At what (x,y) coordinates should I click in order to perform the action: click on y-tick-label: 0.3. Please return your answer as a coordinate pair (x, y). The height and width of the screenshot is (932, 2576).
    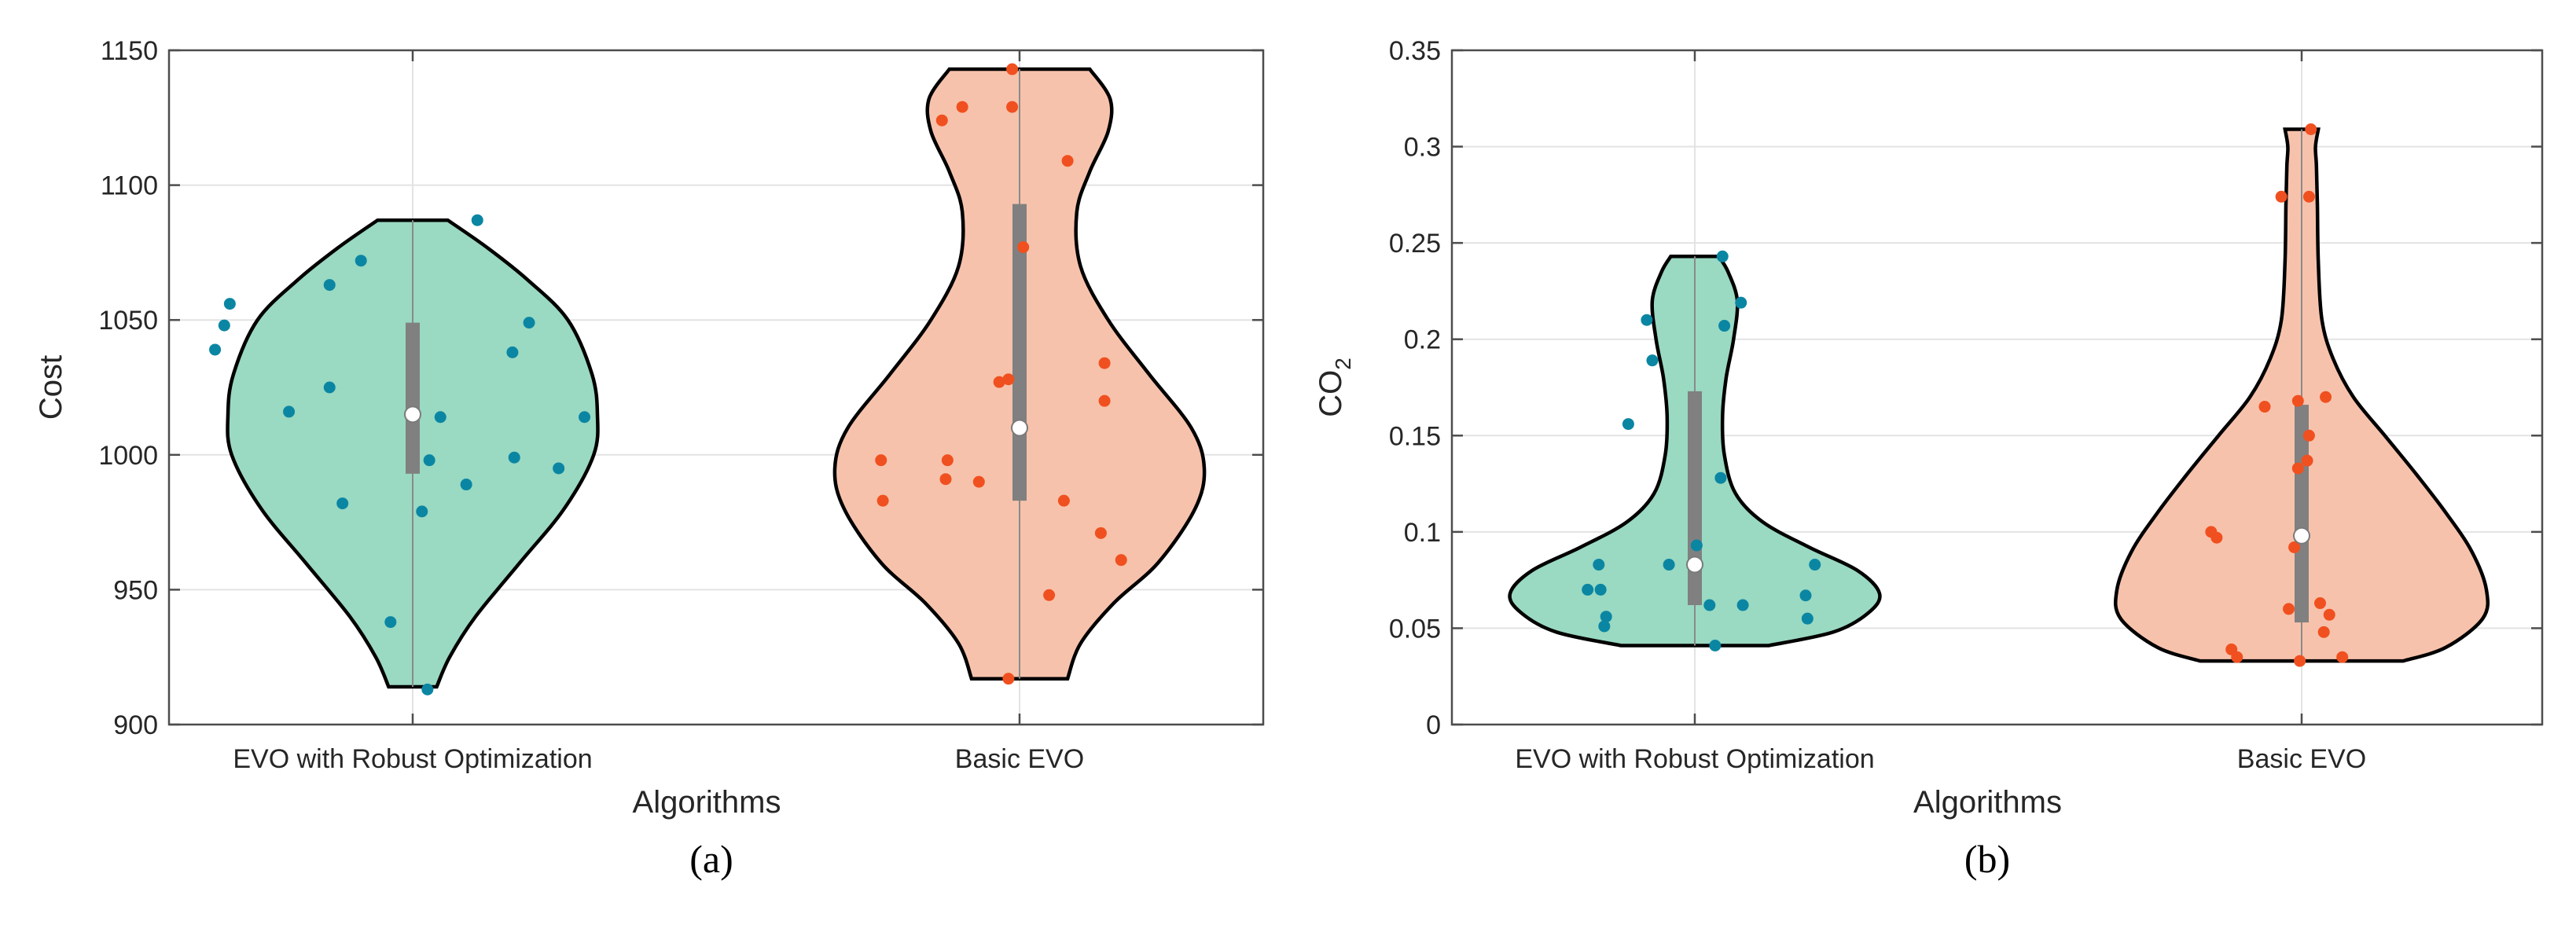
    Looking at the image, I should click on (1422, 148).